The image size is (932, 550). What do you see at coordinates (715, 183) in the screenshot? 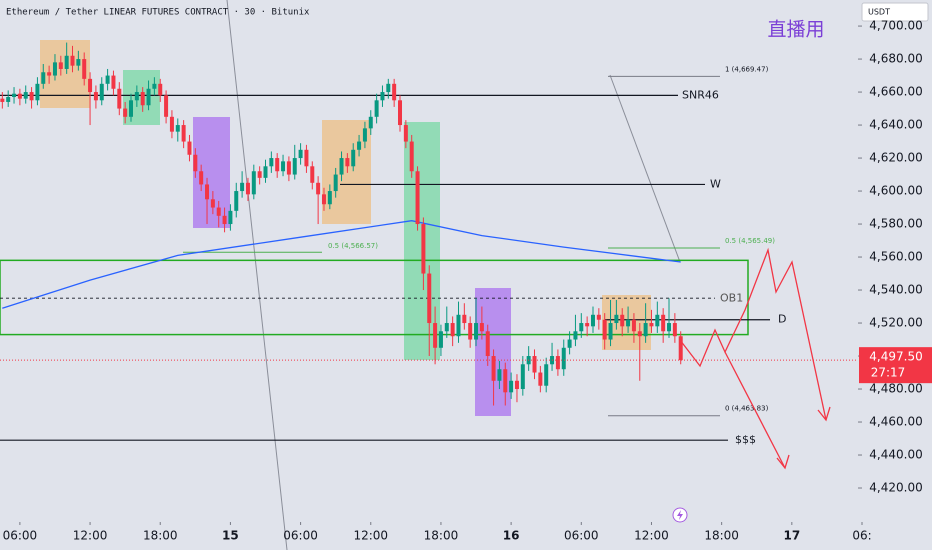
I see `level-label: W` at bounding box center [715, 183].